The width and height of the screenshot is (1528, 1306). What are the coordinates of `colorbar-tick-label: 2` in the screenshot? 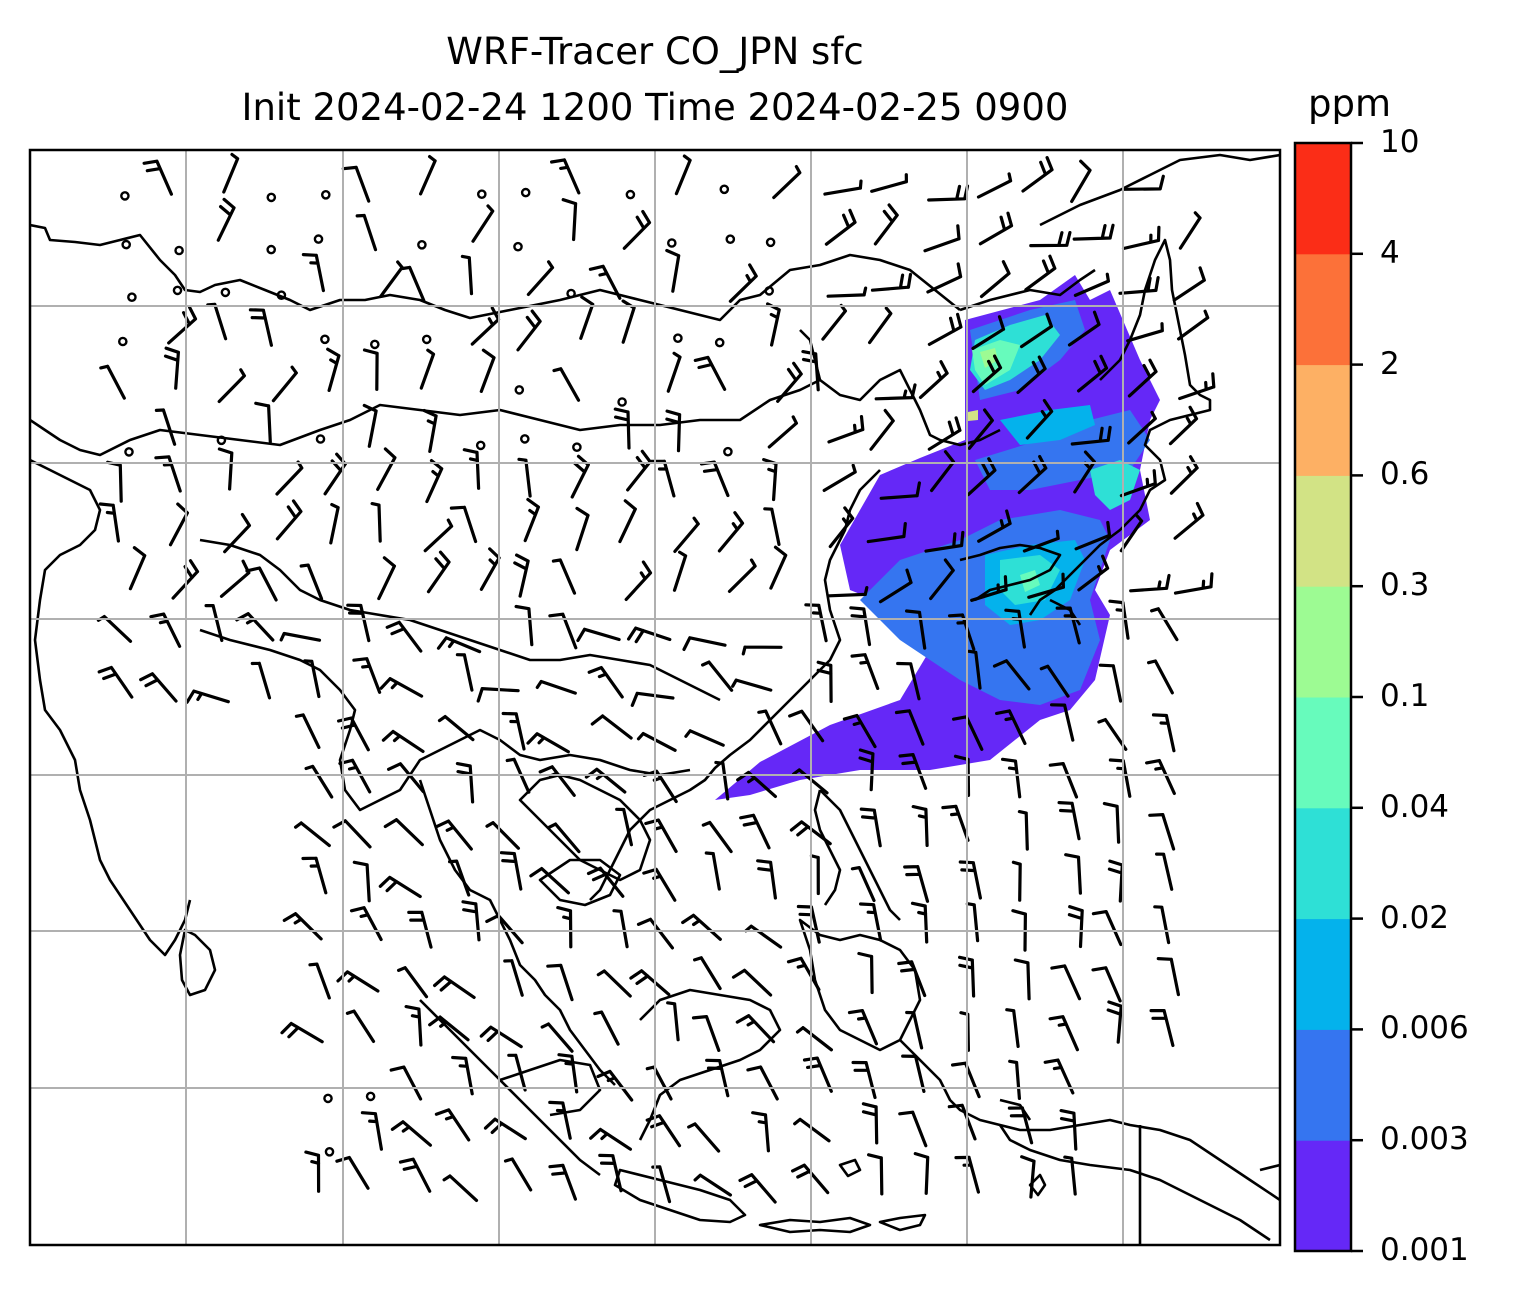 It's located at (1390, 363).